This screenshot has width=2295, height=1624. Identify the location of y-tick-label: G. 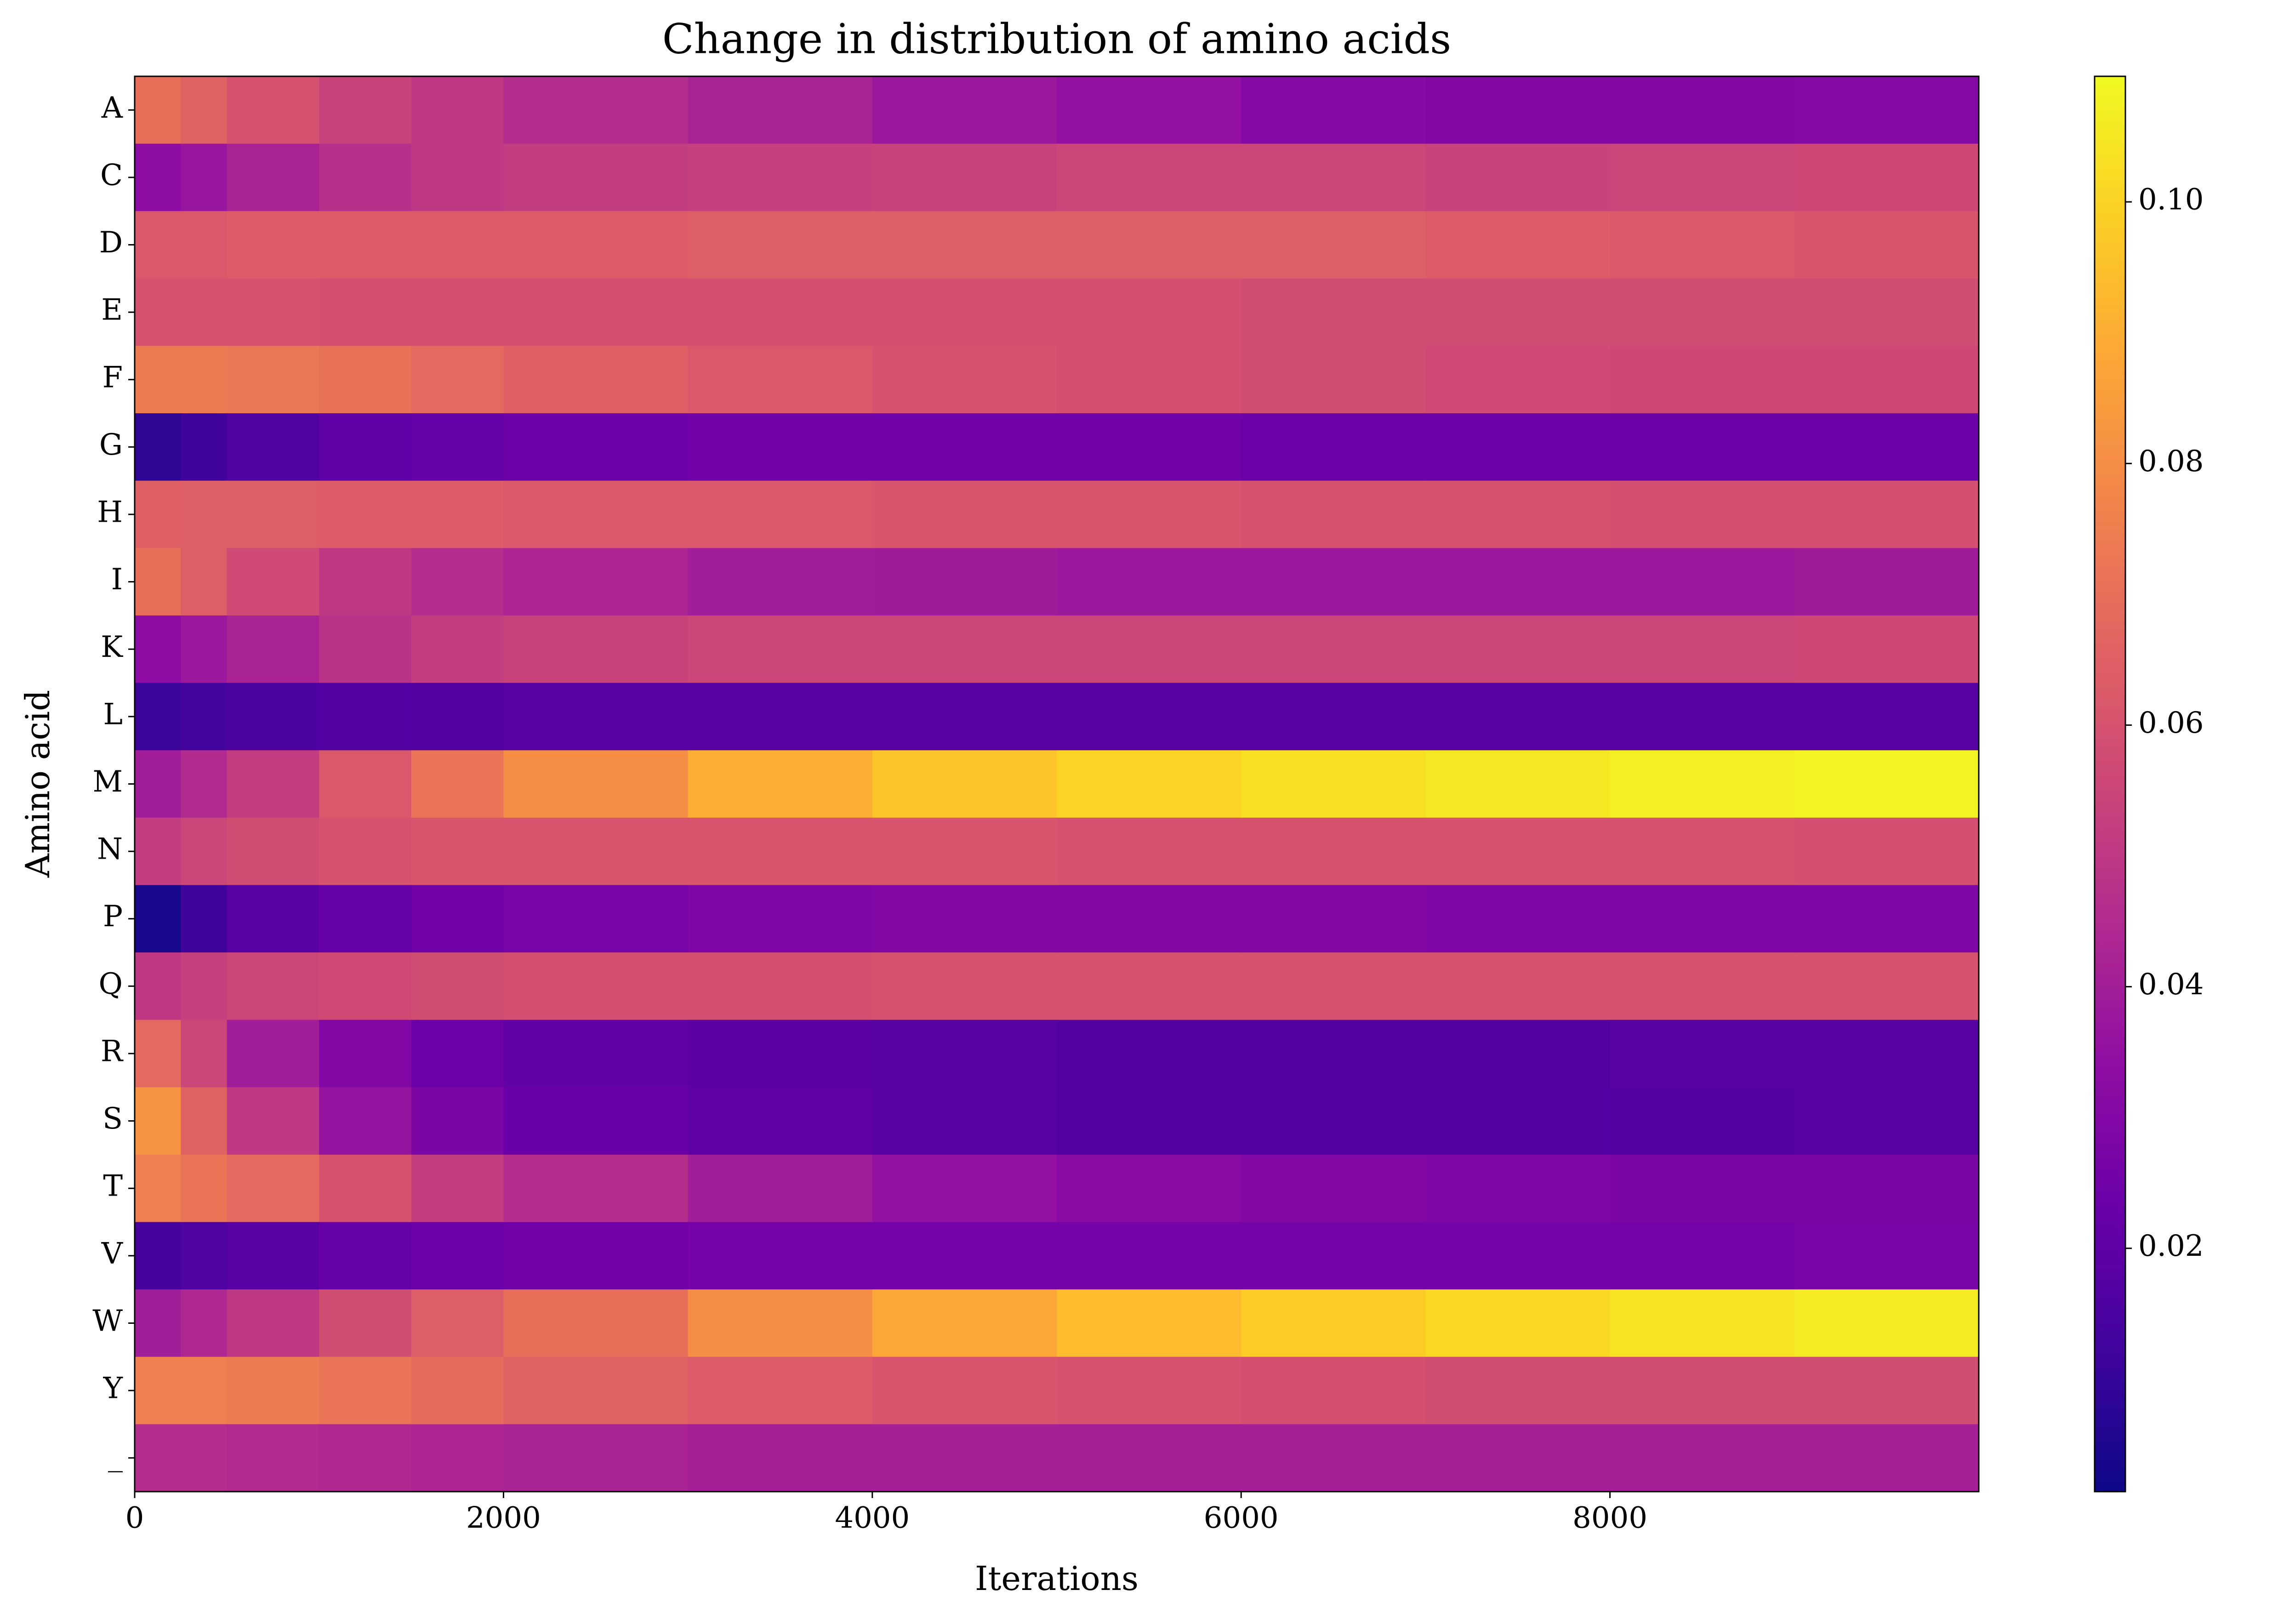
(111, 445).